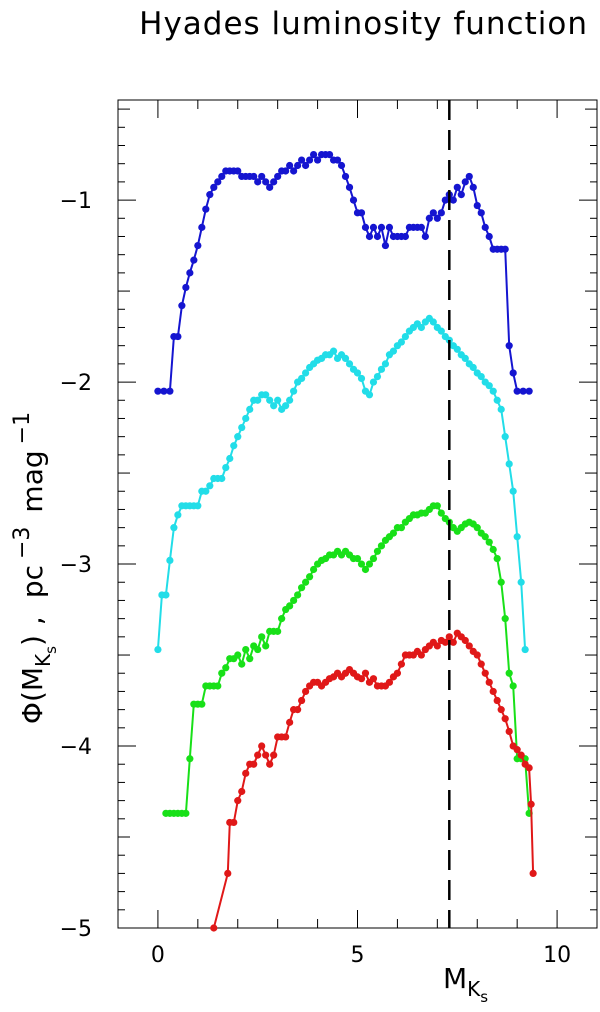  What do you see at coordinates (158, 955) in the screenshot?
I see `x-tick-label: 0` at bounding box center [158, 955].